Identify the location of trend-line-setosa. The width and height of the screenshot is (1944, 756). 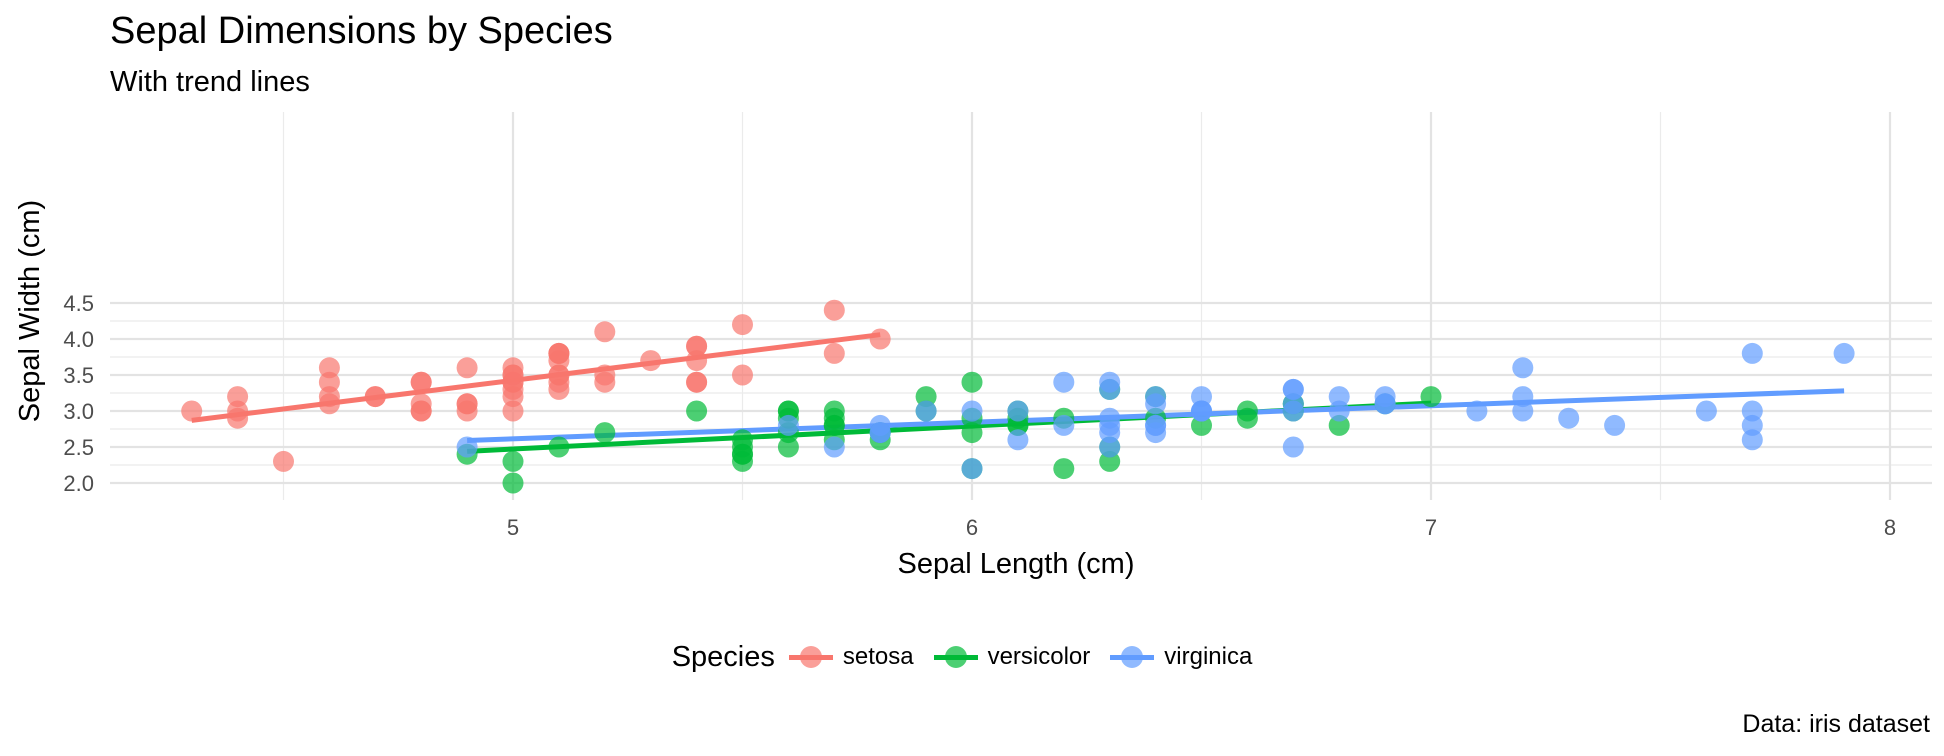
(536, 377).